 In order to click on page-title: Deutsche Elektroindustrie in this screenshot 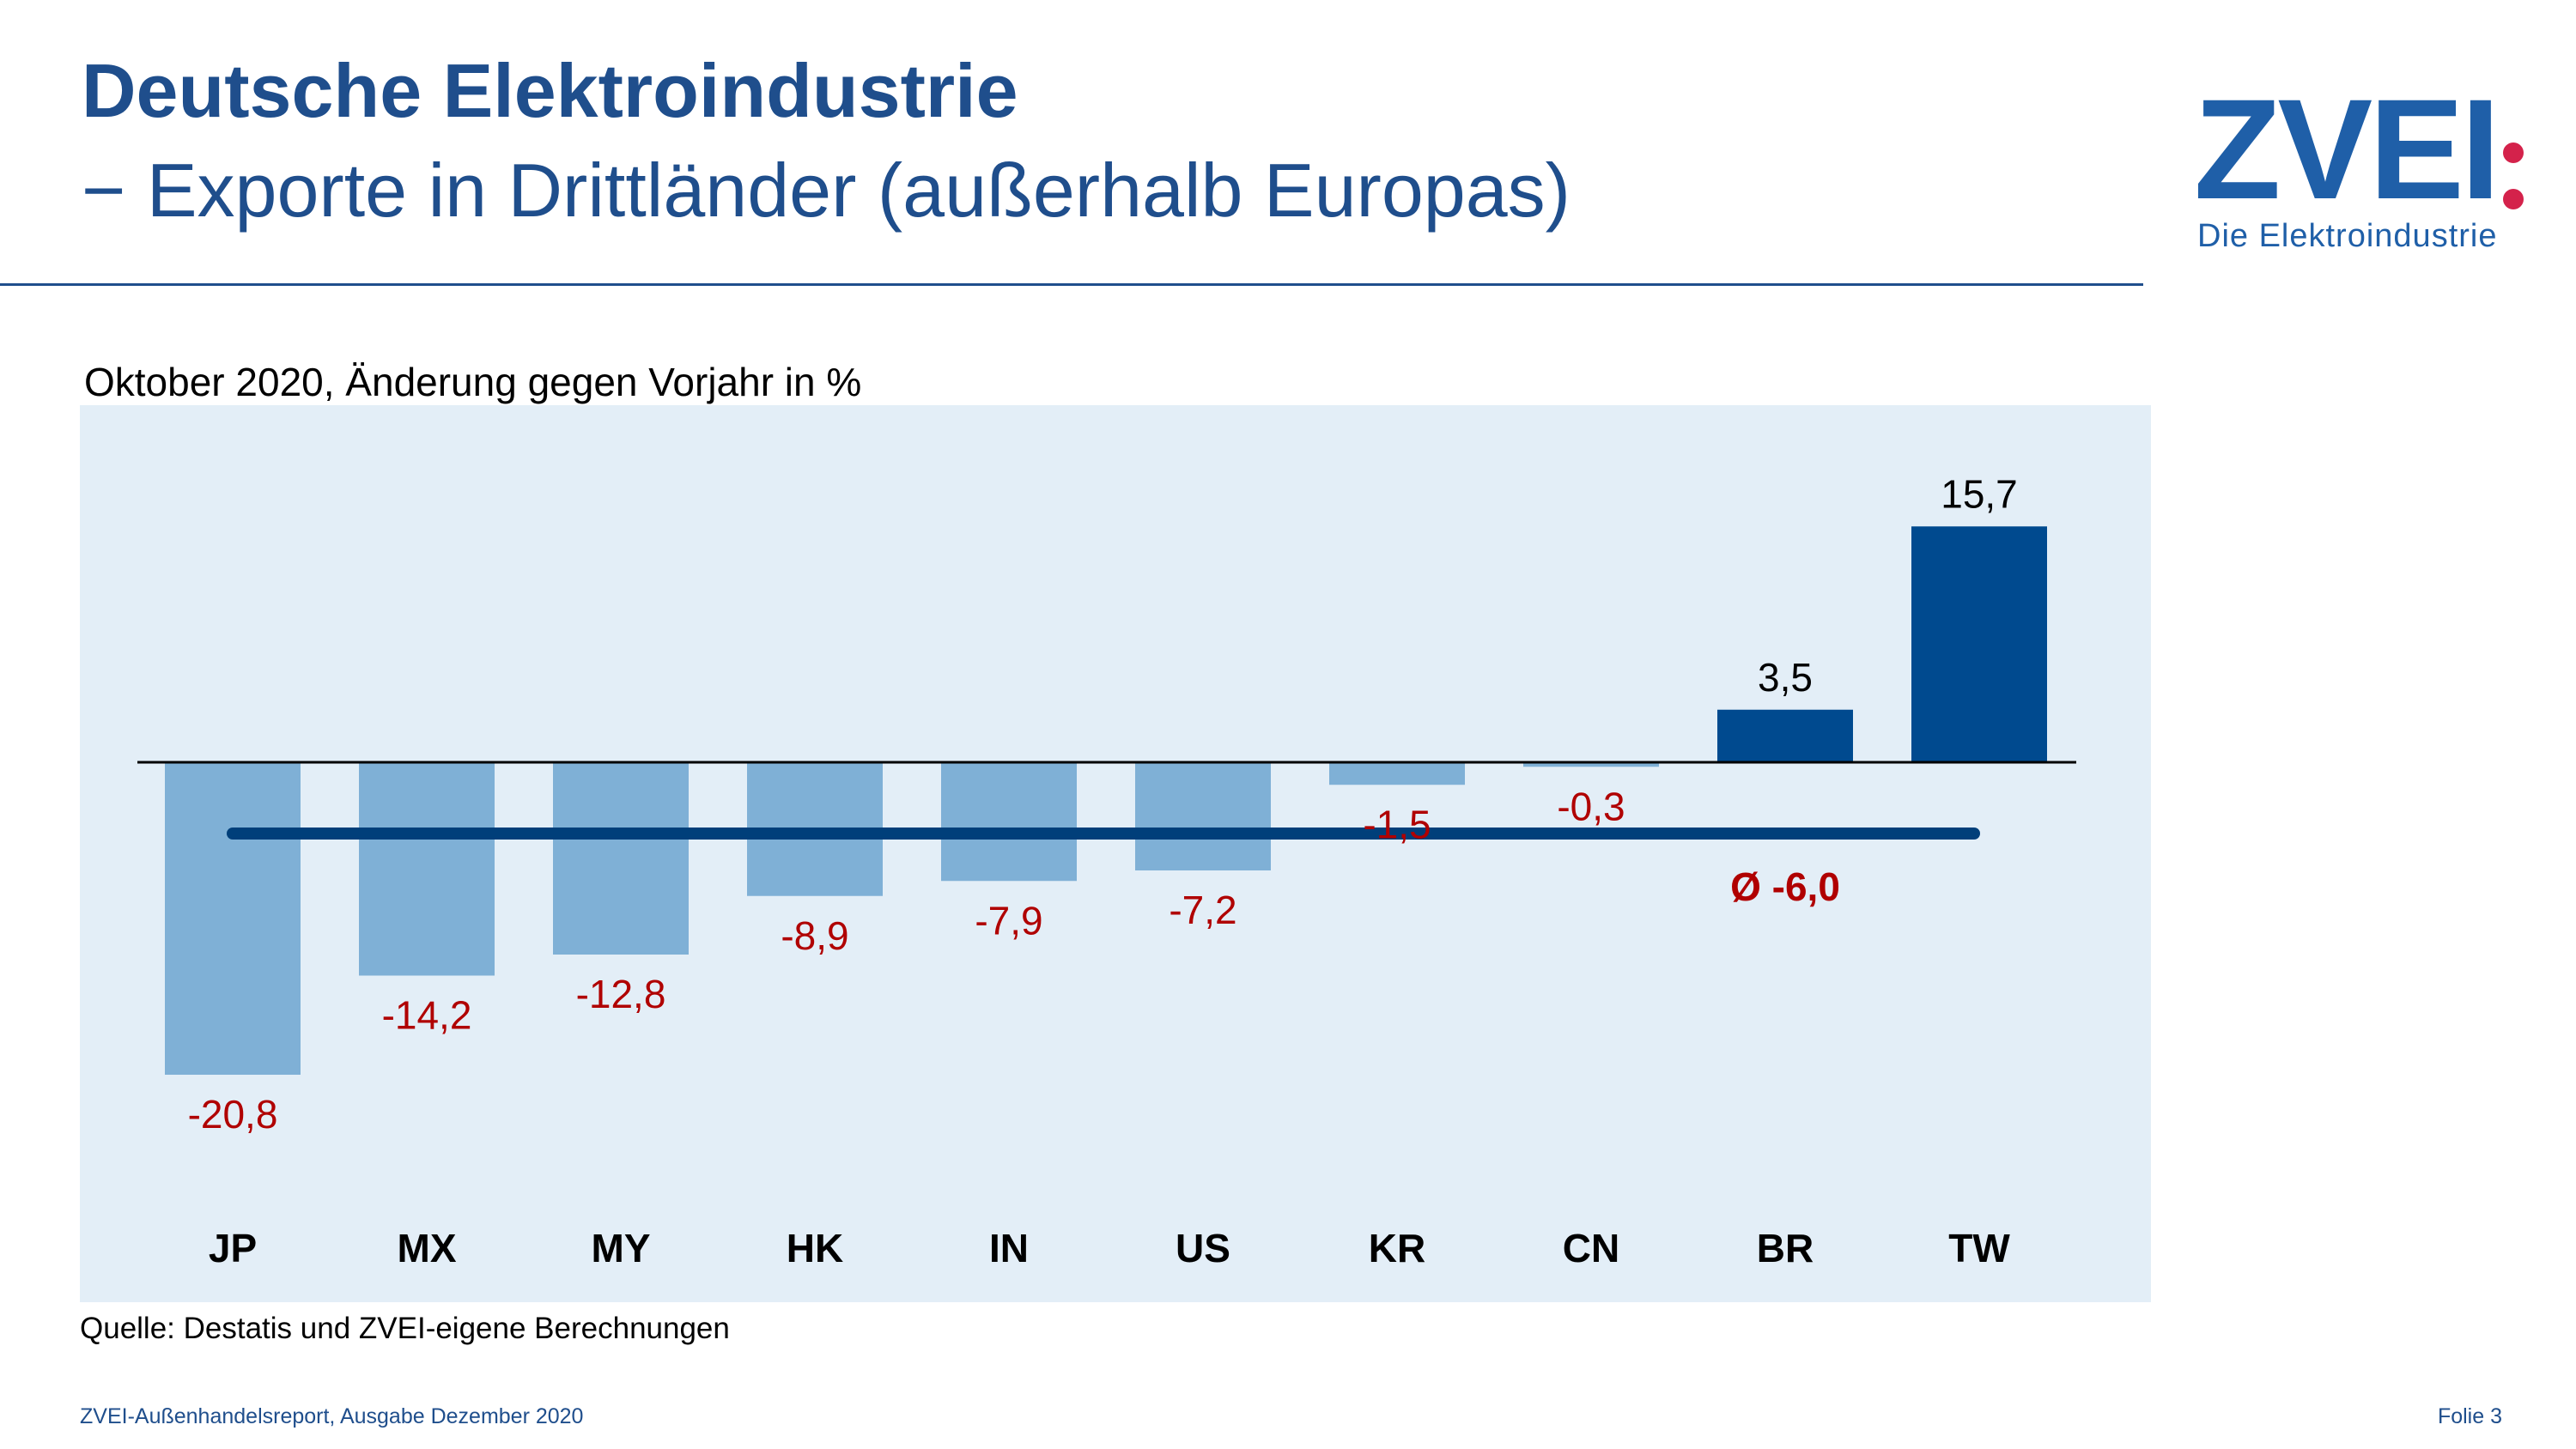, I will do `click(550, 90)`.